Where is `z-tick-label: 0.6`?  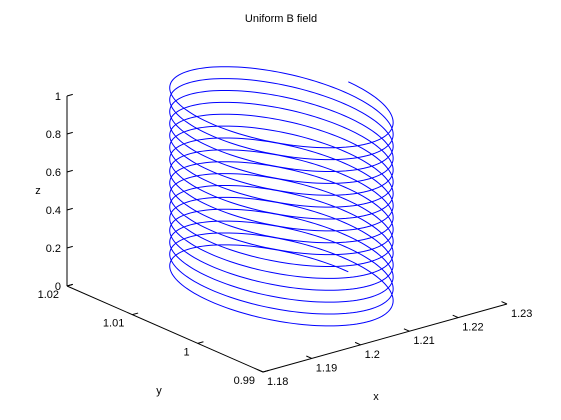 z-tick-label: 0.6 is located at coordinates (53, 173).